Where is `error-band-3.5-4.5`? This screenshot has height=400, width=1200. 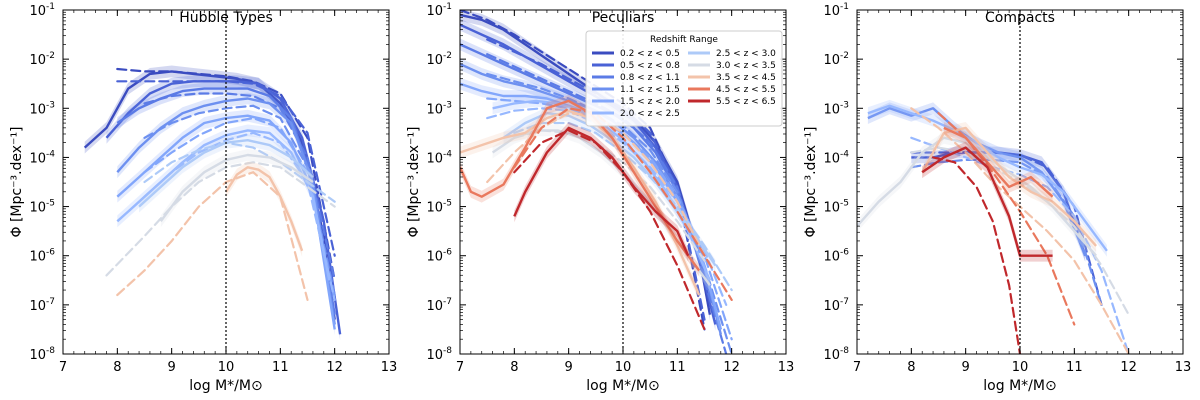
error-band-3.5-4.5 is located at coordinates (1009, 187).